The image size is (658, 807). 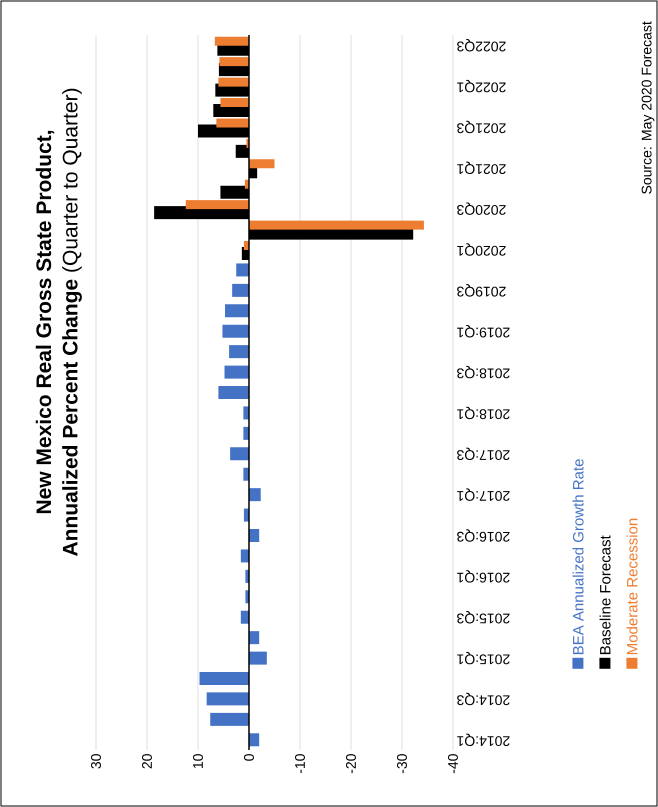 I want to click on text: BEA Annualized Growth Rate, so click(x=578, y=556).